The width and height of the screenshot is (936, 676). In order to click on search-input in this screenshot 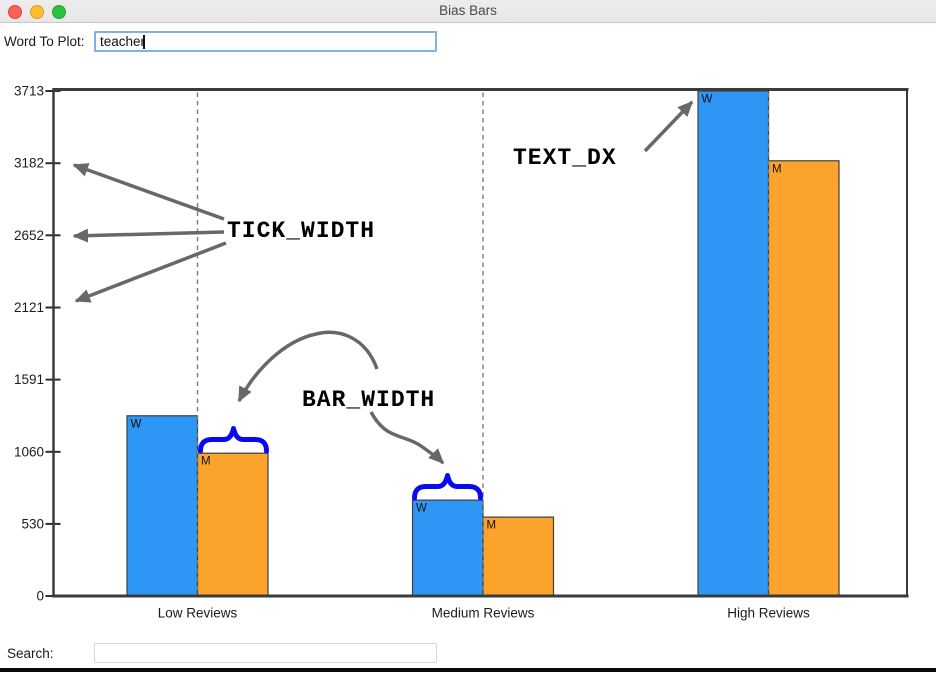, I will do `click(265, 653)`.